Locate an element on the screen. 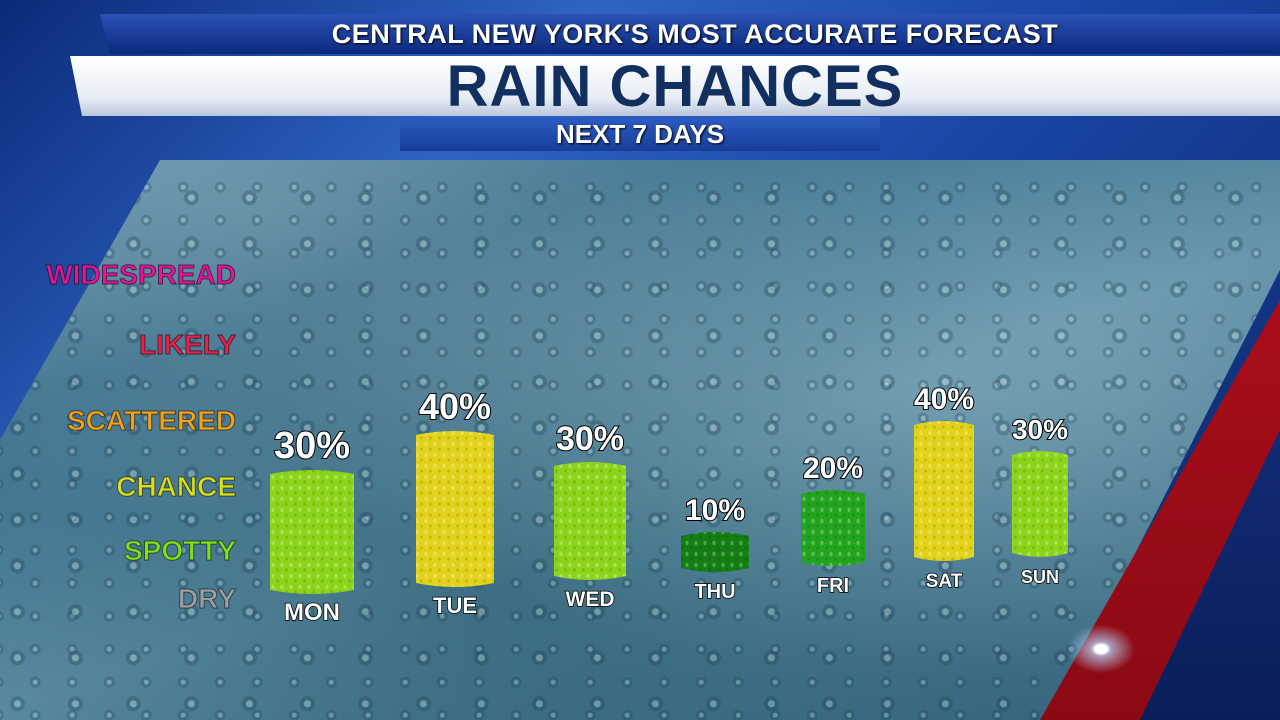 This screenshot has height=720, width=1280. day-label-mon: MON is located at coordinates (312, 612).